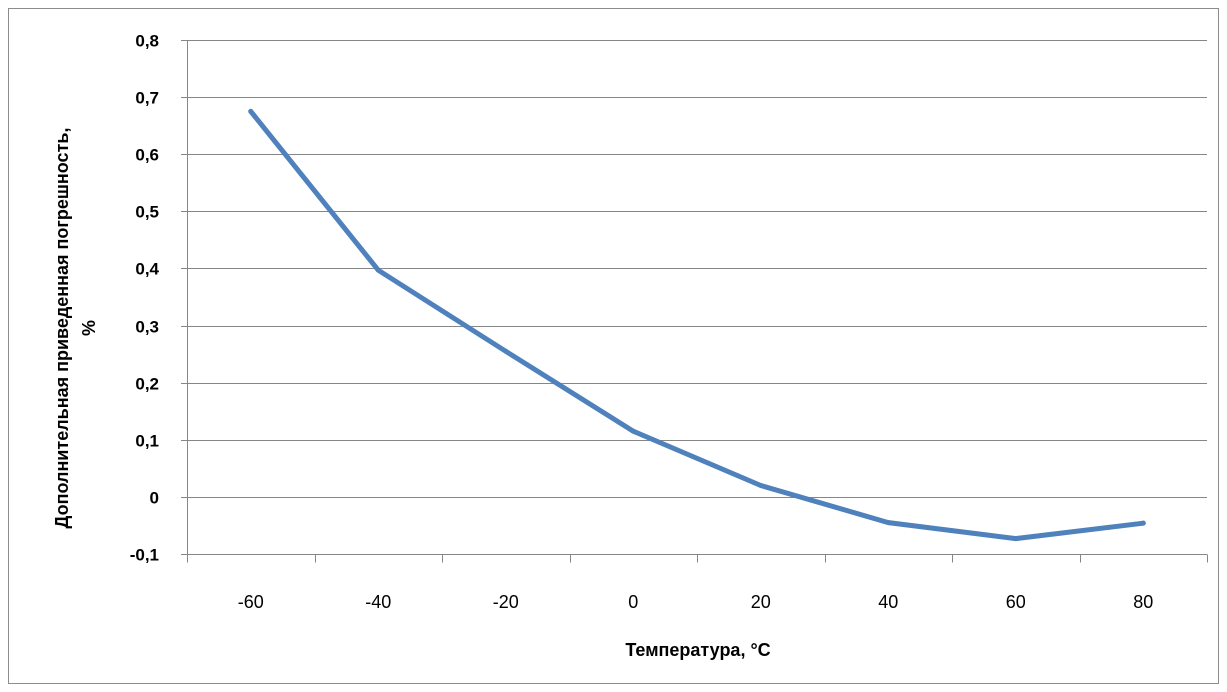  What do you see at coordinates (147, 327) in the screenshot?
I see `y-tick-label: 0,3` at bounding box center [147, 327].